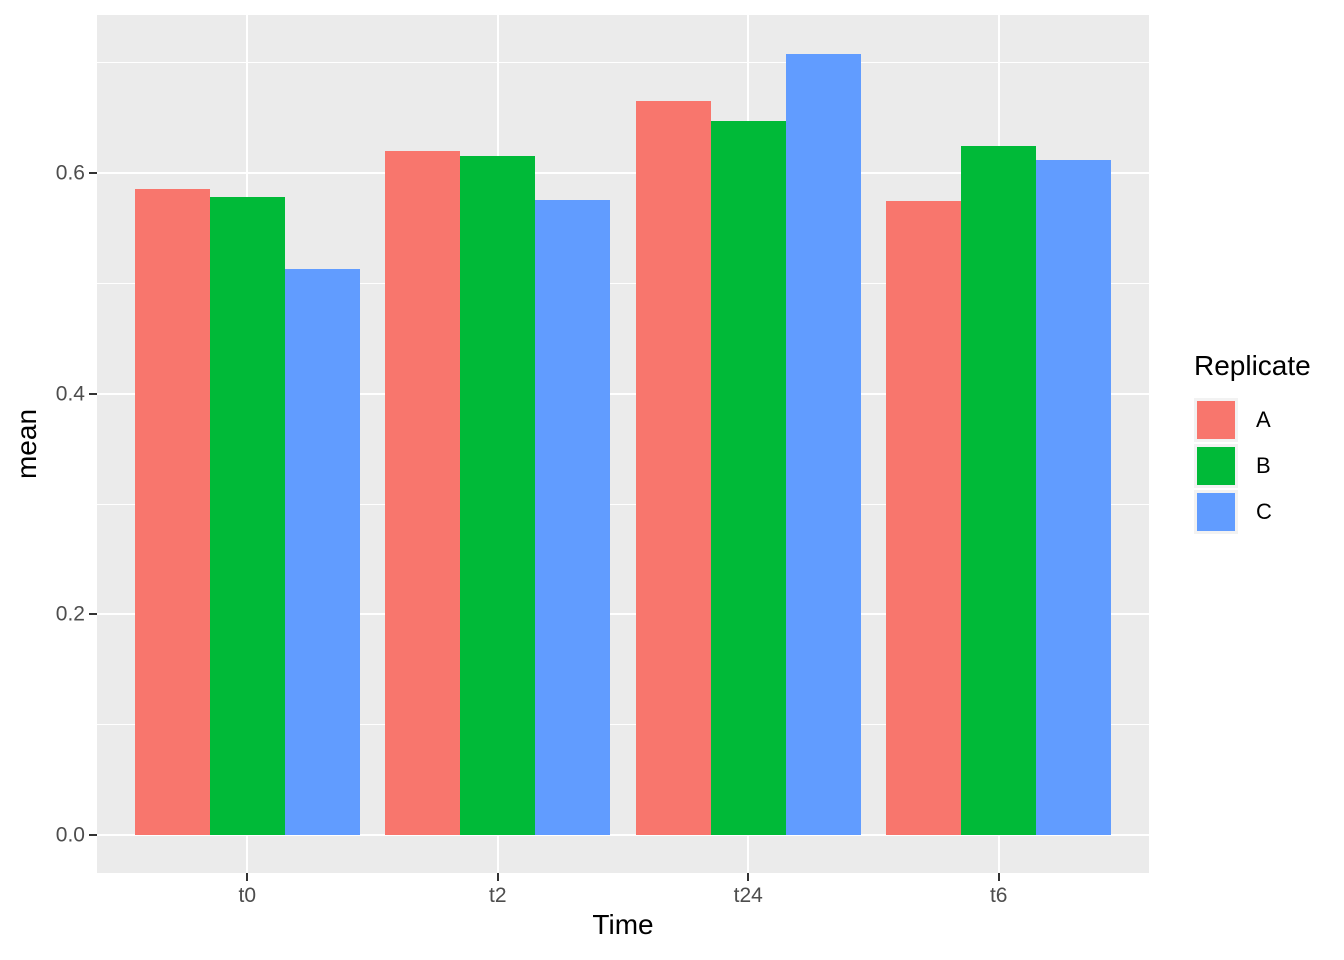 Image resolution: width=1344 pixels, height=960 pixels. What do you see at coordinates (1264, 511) in the screenshot?
I see `legend-label: C` at bounding box center [1264, 511].